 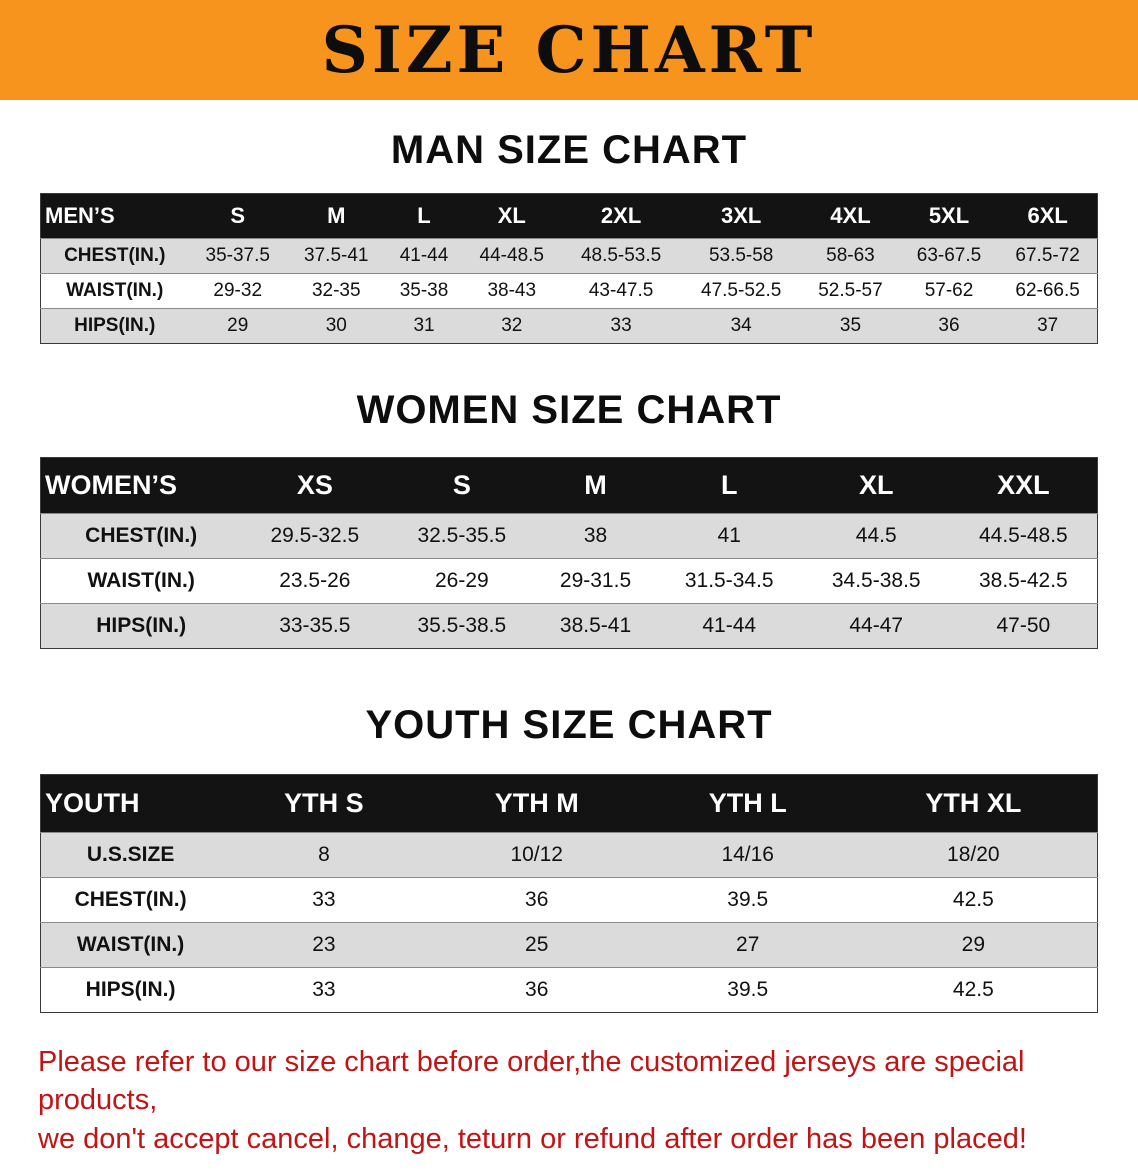 I want to click on size-value-cell: 27, so click(x=747, y=945).